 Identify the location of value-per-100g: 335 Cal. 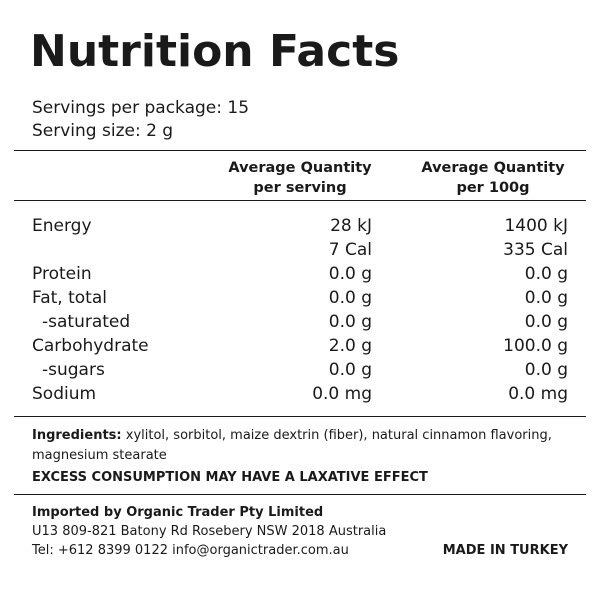
(535, 250).